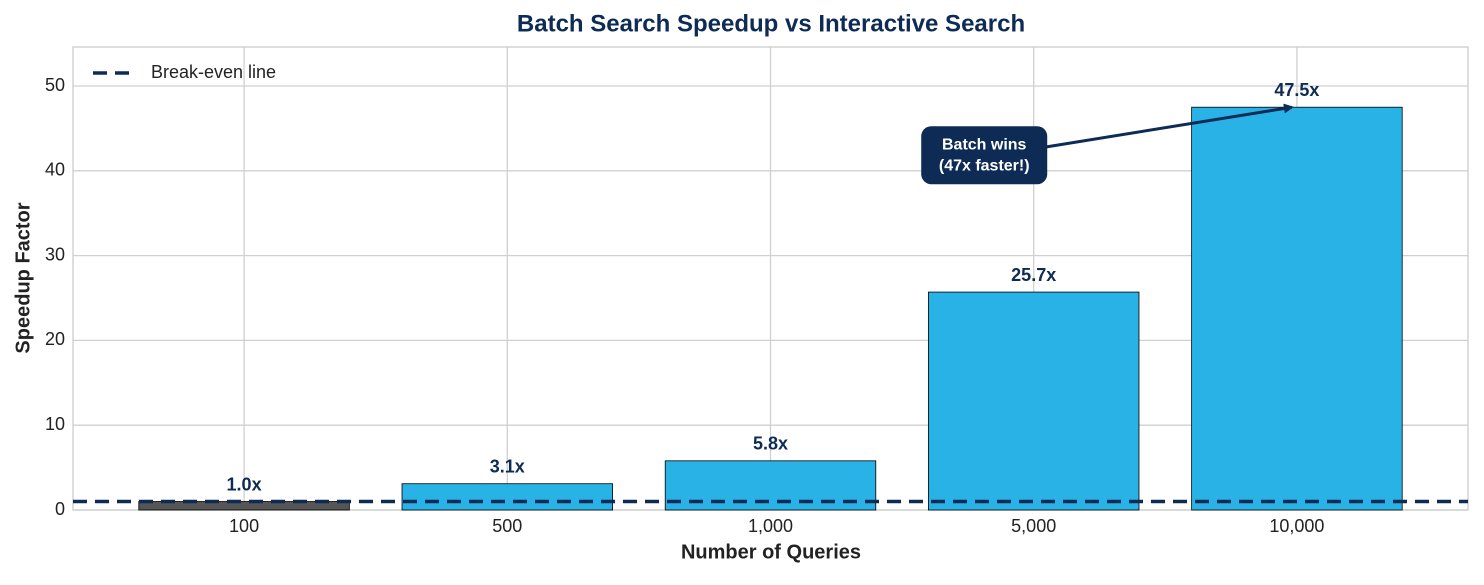 Image resolution: width=1484 pixels, height=585 pixels. What do you see at coordinates (1033, 275) in the screenshot?
I see `value-label: 25.7x` at bounding box center [1033, 275].